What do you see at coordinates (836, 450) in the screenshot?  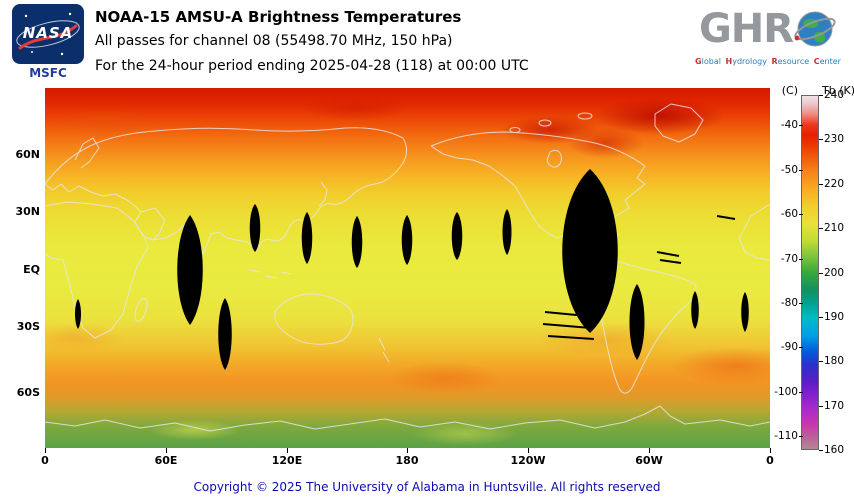 I see `kelvin-tick: 160` at bounding box center [836, 450].